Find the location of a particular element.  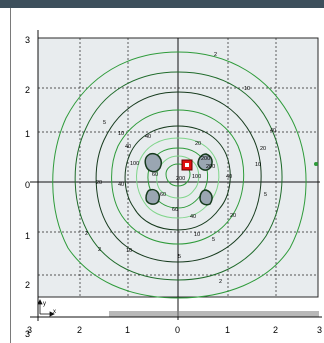

x-tick-labels: 3 2 1 0 1 2 3 is located at coordinates (174, 330).